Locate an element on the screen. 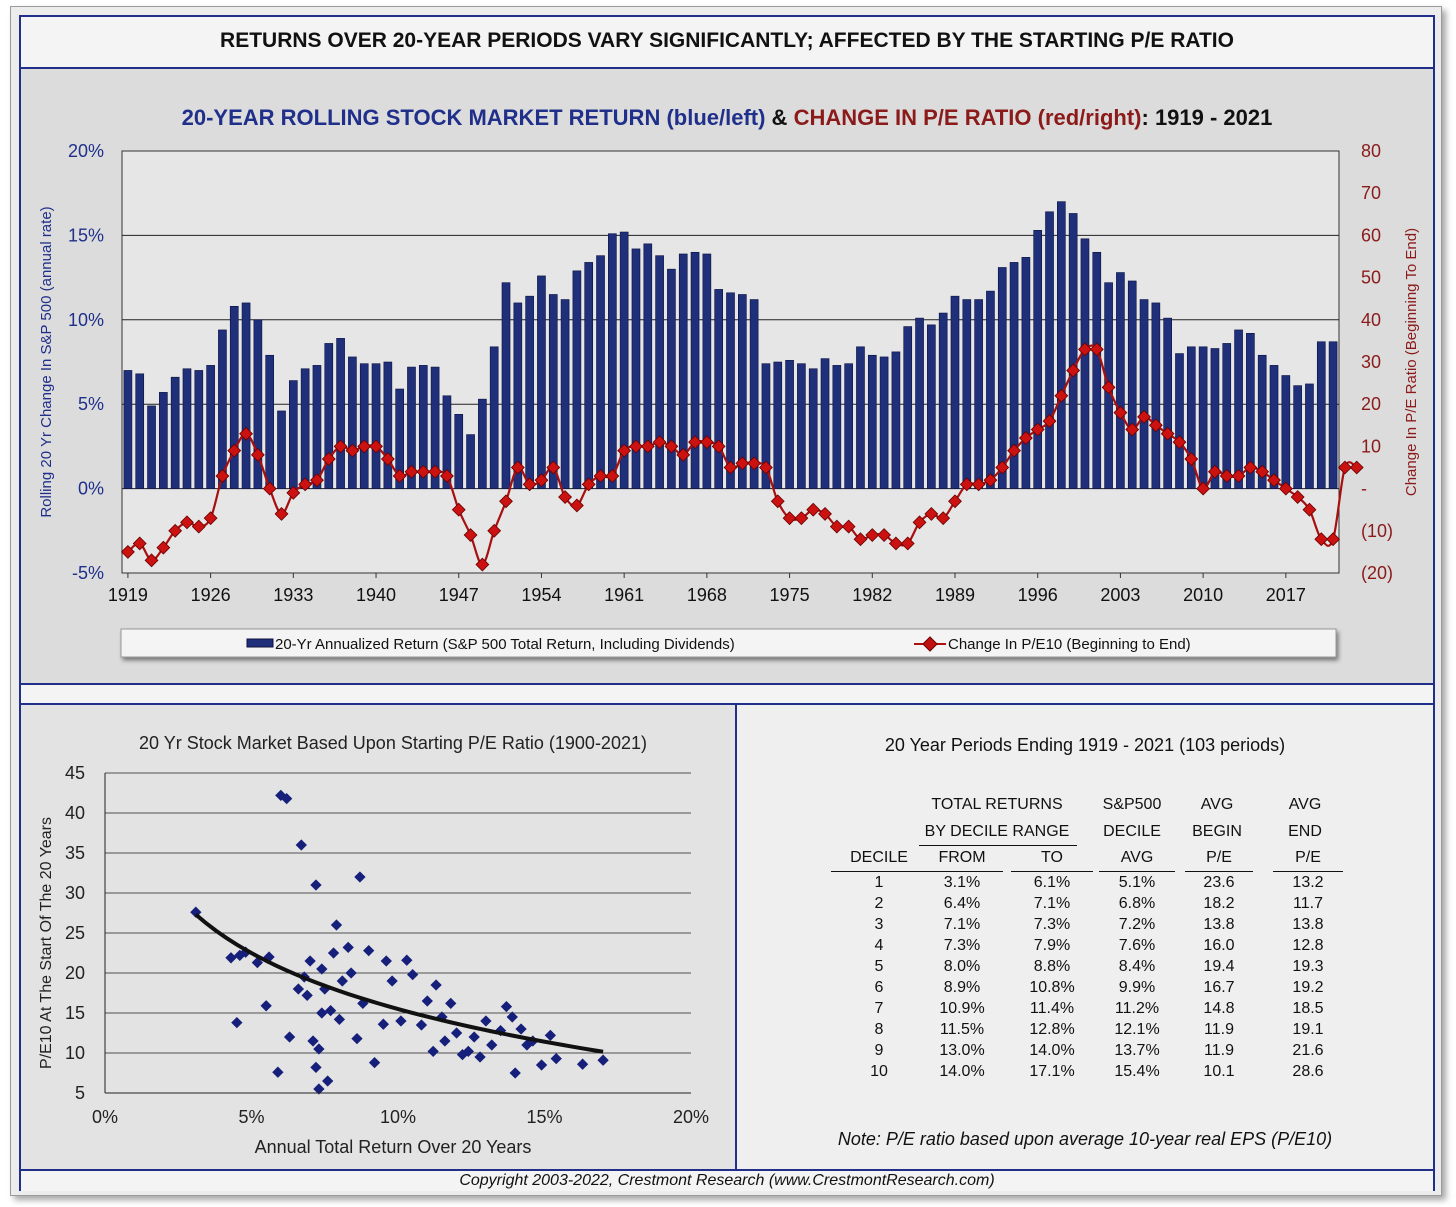  column-header: FROM is located at coordinates (962, 857).